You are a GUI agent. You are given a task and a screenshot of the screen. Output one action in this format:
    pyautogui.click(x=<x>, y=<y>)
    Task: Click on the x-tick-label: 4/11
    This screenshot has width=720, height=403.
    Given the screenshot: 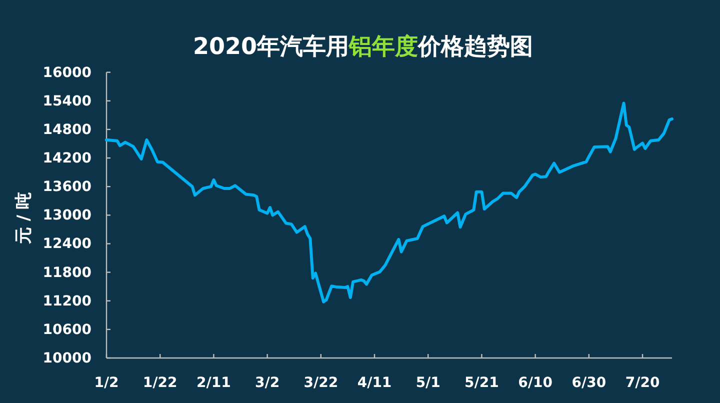 What is the action you would take?
    pyautogui.click(x=374, y=382)
    